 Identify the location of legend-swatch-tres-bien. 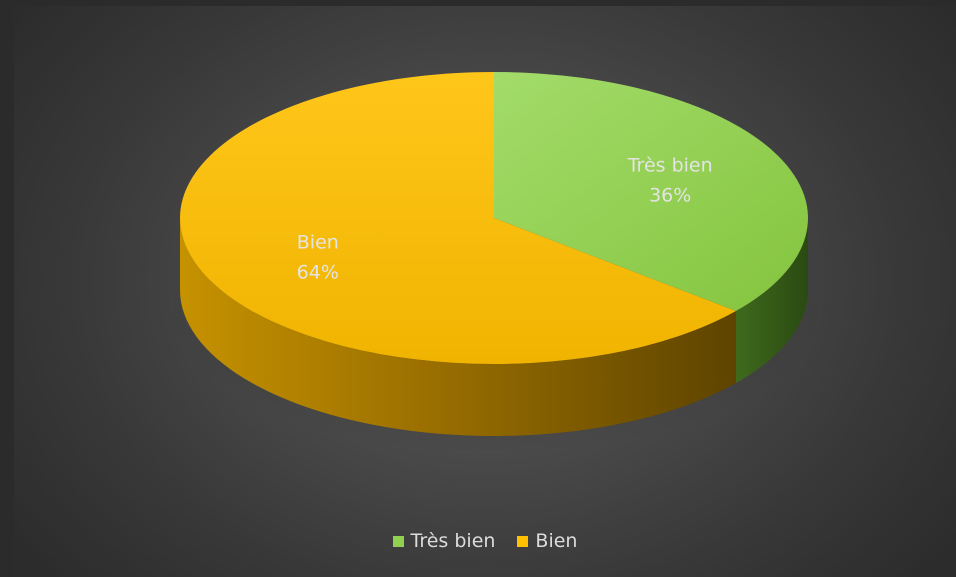
(398, 541).